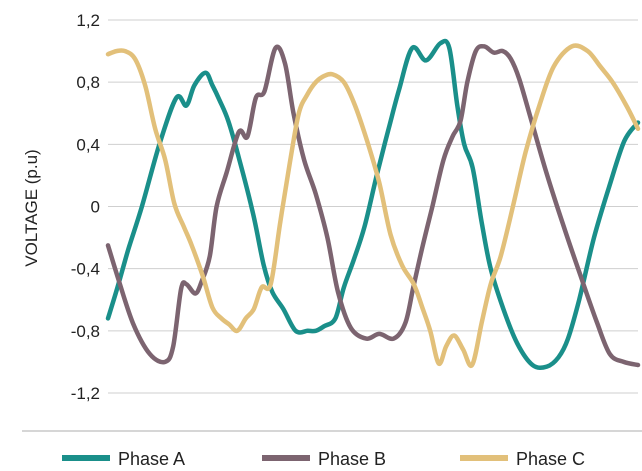  What do you see at coordinates (85, 269) in the screenshot?
I see `y-tick-label: -0,4` at bounding box center [85, 269].